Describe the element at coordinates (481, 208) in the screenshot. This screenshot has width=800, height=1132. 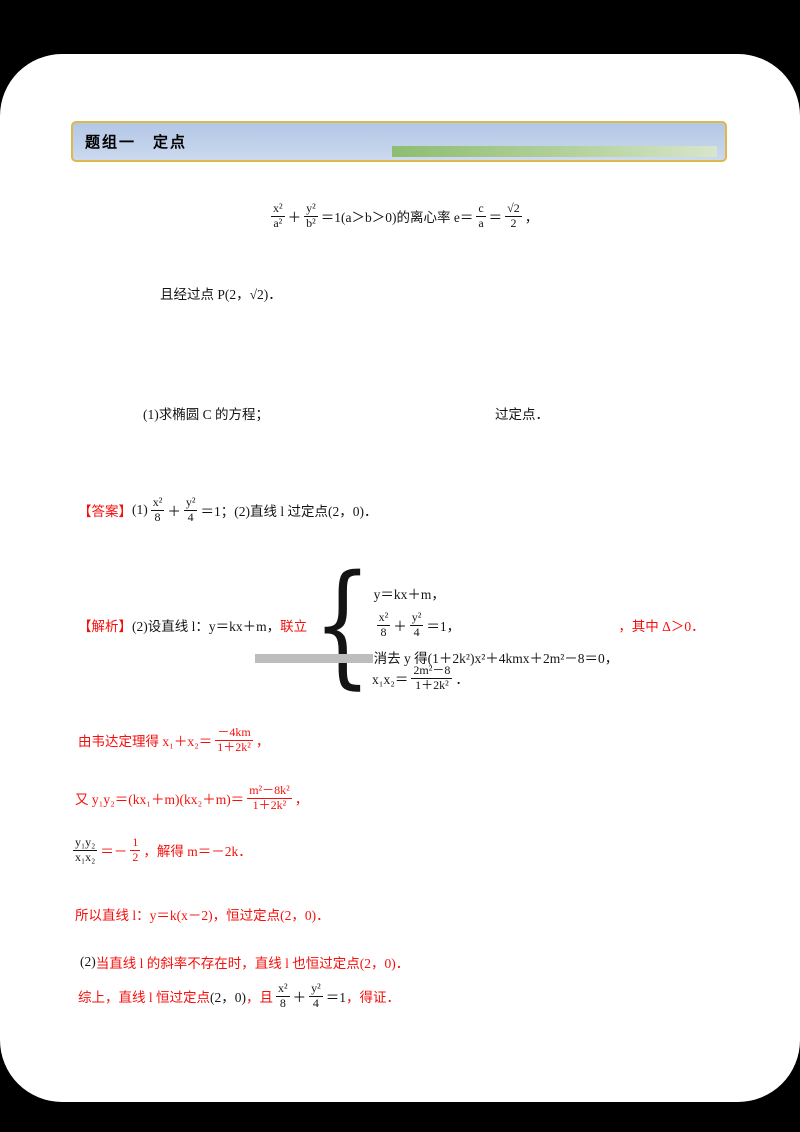
I see `fraction-numerator: c` at that location.